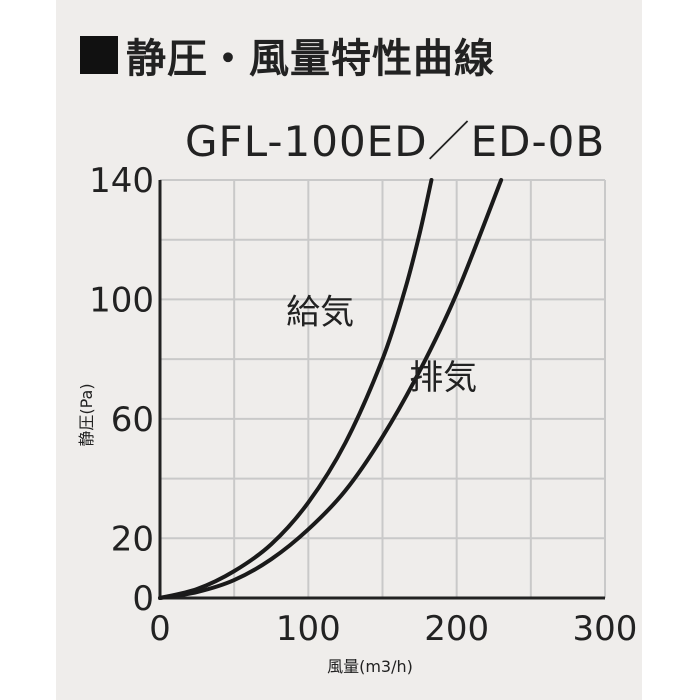 The height and width of the screenshot is (700, 700). I want to click on y-tick-label: 60, so click(132, 420).